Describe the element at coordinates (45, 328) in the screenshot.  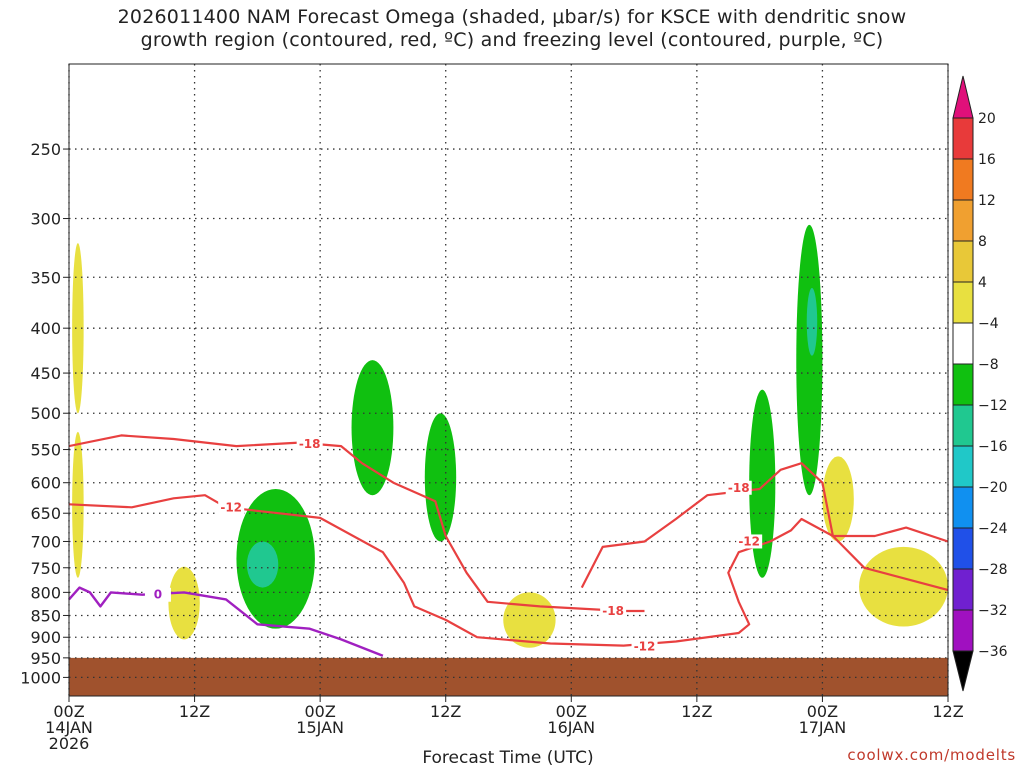
I see `y-tick-label-400: 400` at that location.